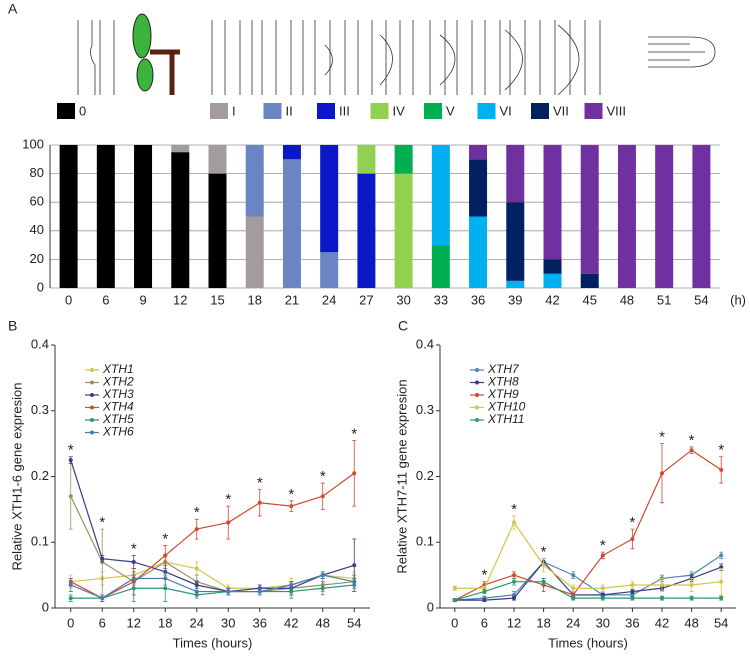 The width and height of the screenshot is (750, 656). I want to click on legend-label: XTH10, so click(506, 407).